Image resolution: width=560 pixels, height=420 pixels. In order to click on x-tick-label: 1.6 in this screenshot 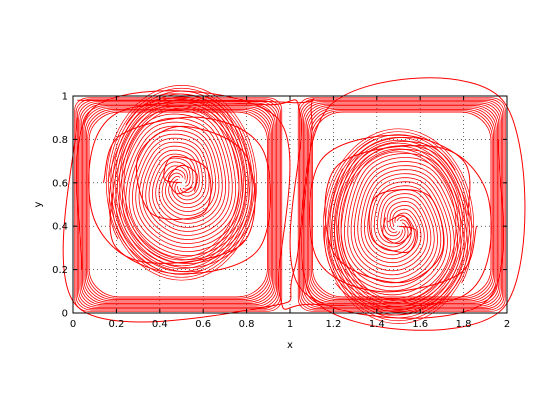, I will do `click(420, 324)`.